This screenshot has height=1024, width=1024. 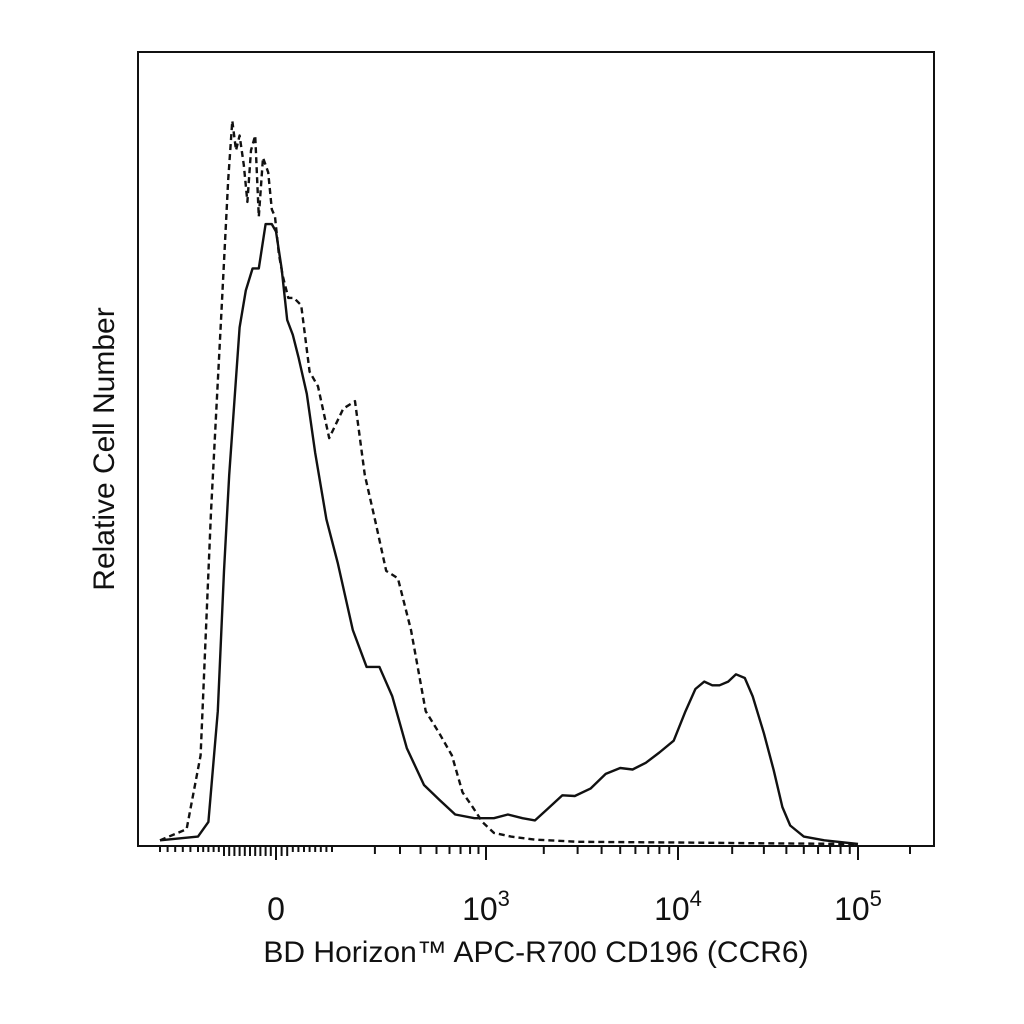 I want to click on x-tick-label: 0, so click(x=276, y=909).